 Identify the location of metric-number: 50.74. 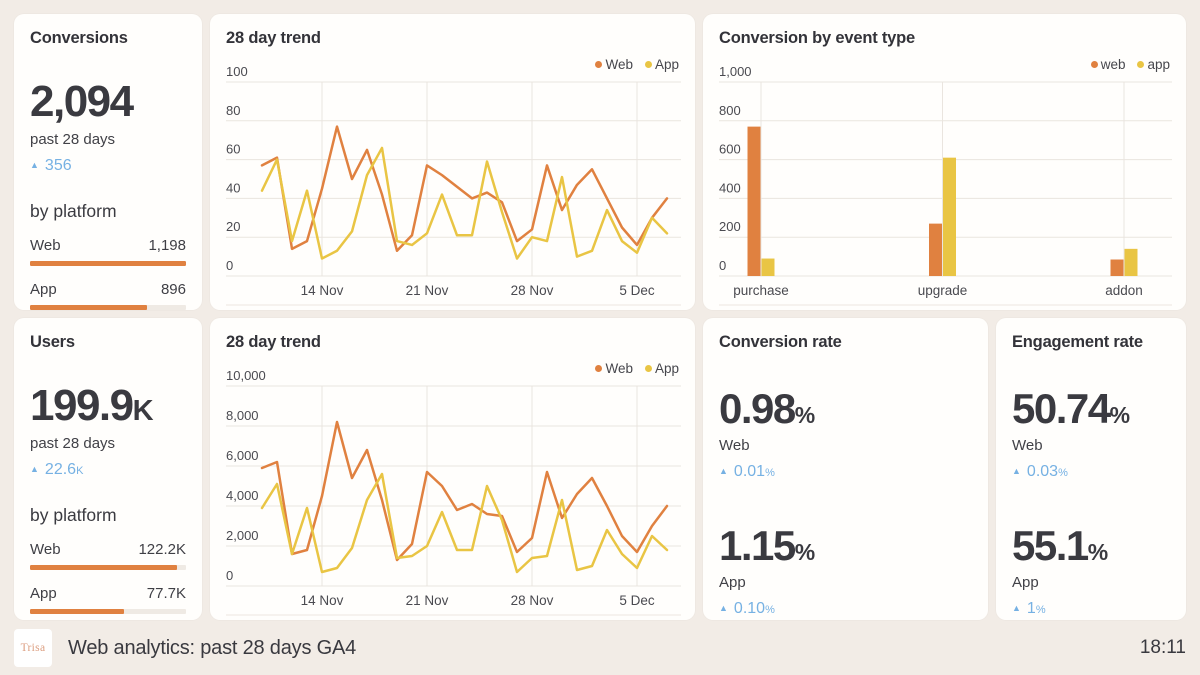
(1061, 408).